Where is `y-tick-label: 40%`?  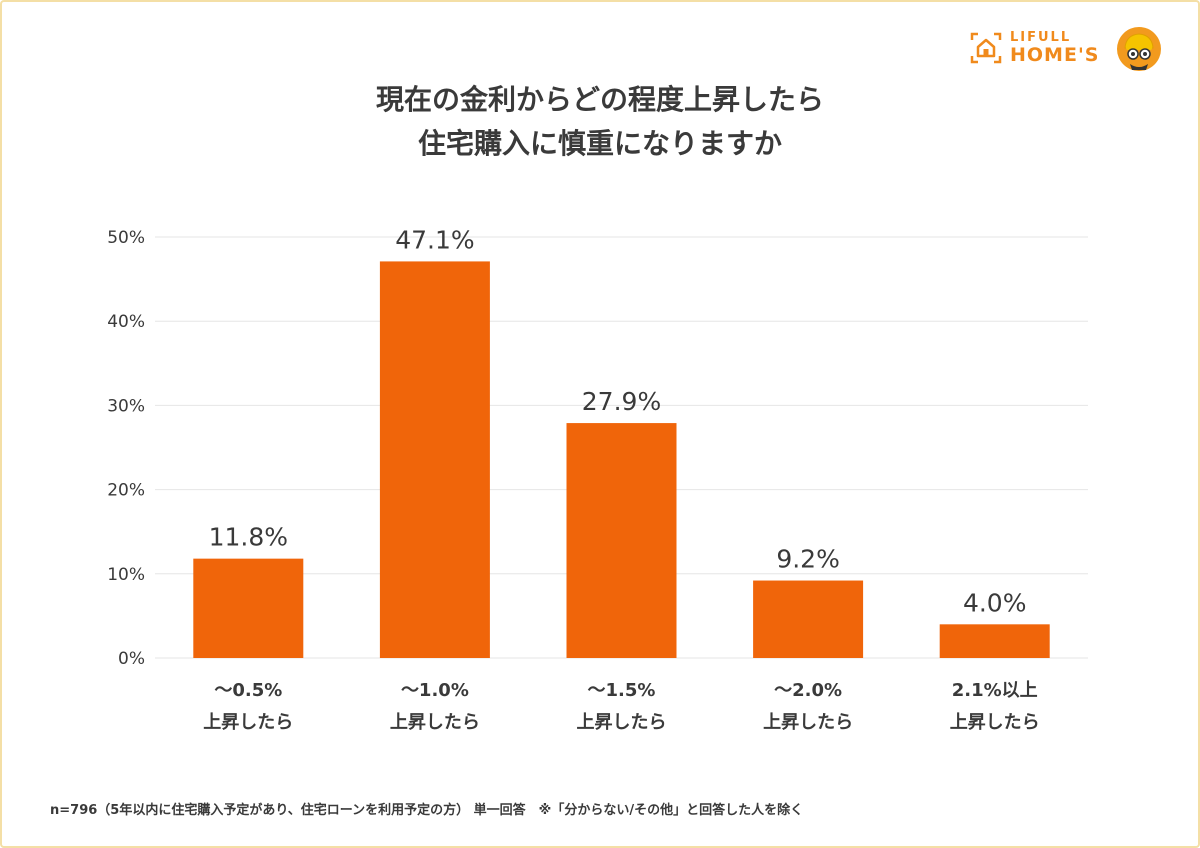 y-tick-label: 40% is located at coordinates (126, 322).